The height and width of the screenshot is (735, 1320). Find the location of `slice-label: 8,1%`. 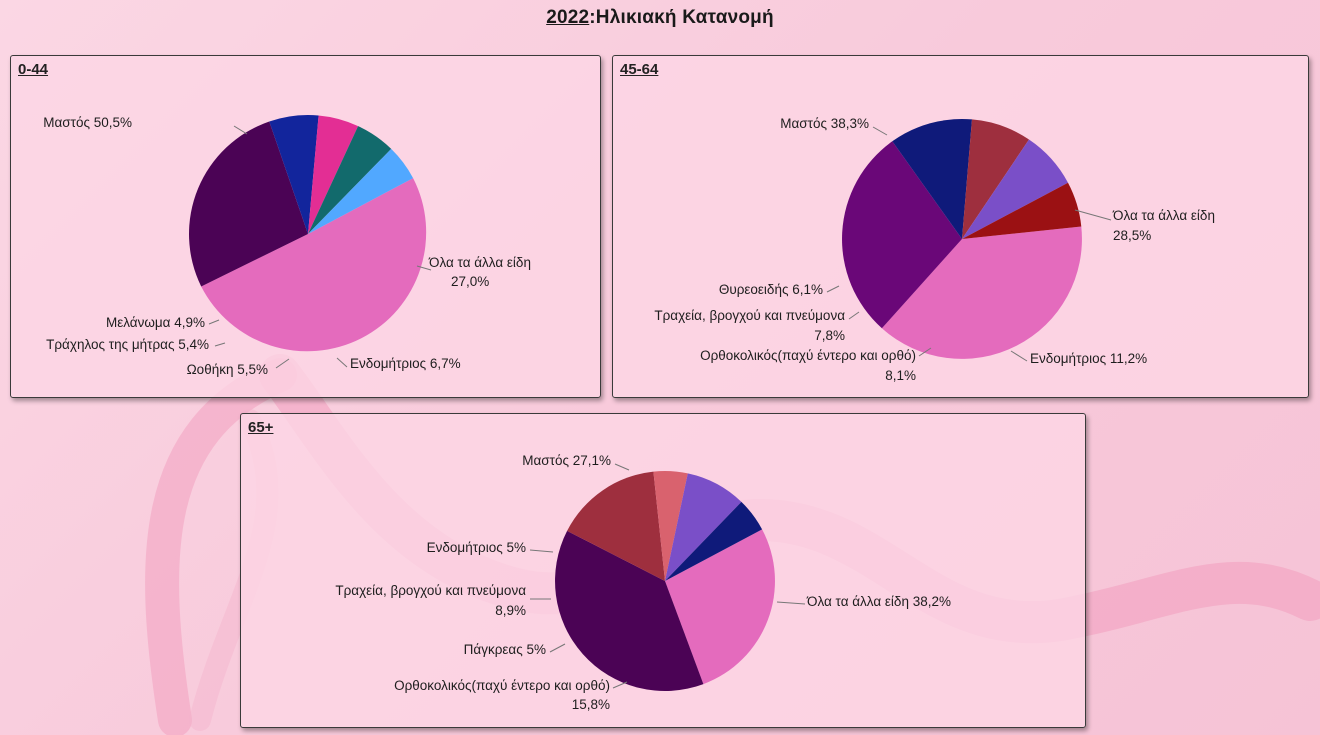

slice-label: 8,1% is located at coordinates (900, 375).